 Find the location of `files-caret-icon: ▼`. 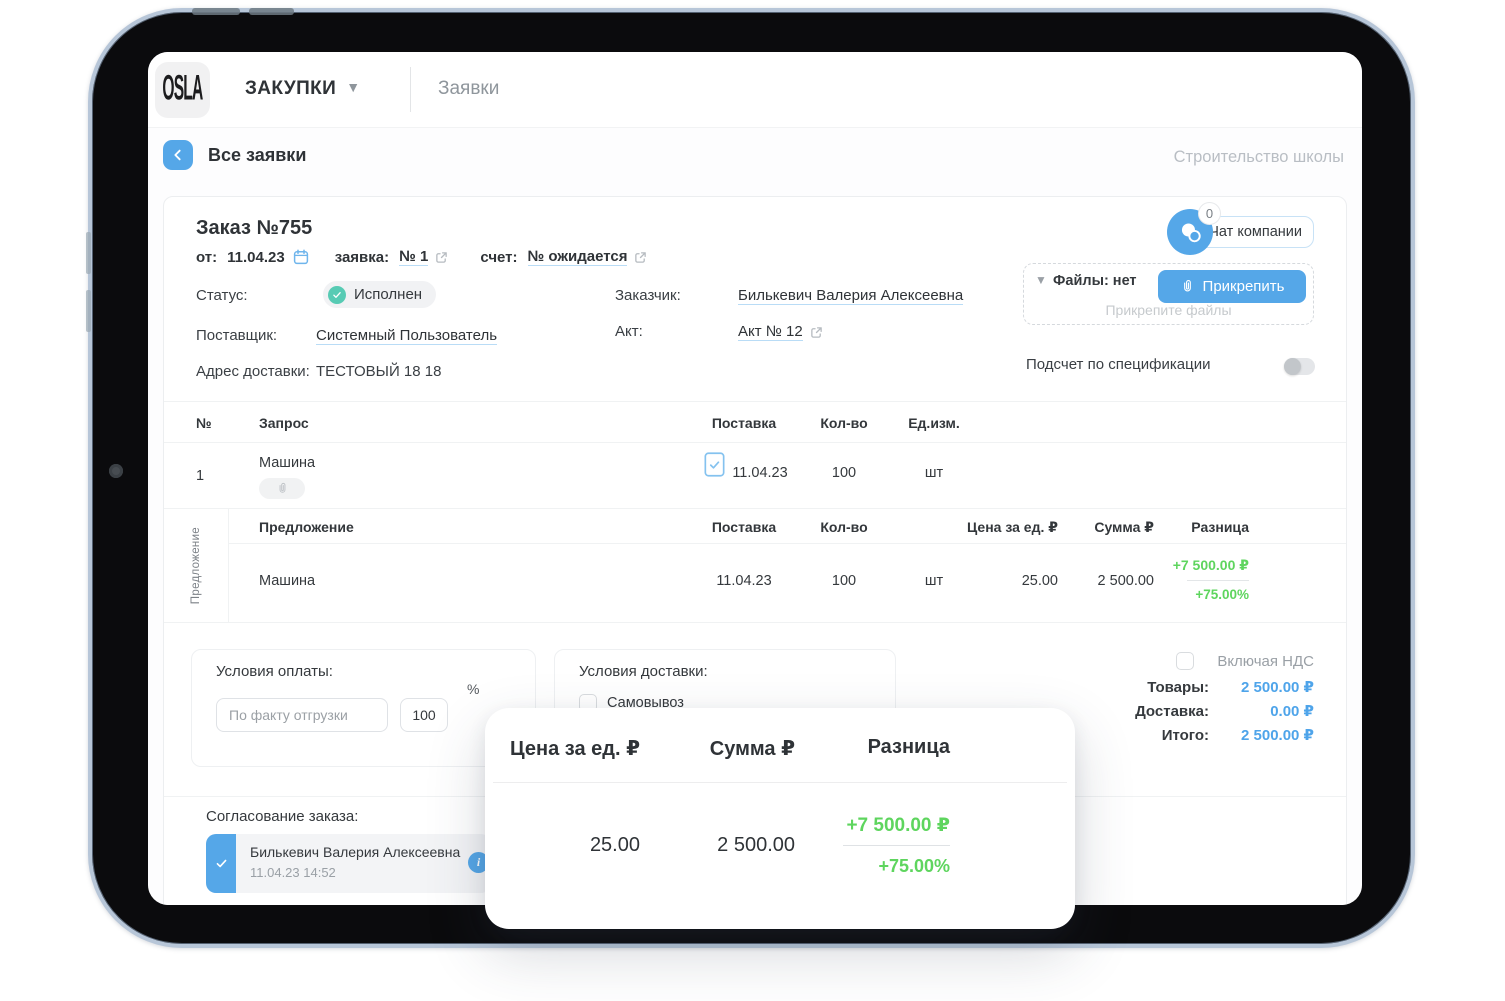

files-caret-icon: ▼ is located at coordinates (1041, 280).